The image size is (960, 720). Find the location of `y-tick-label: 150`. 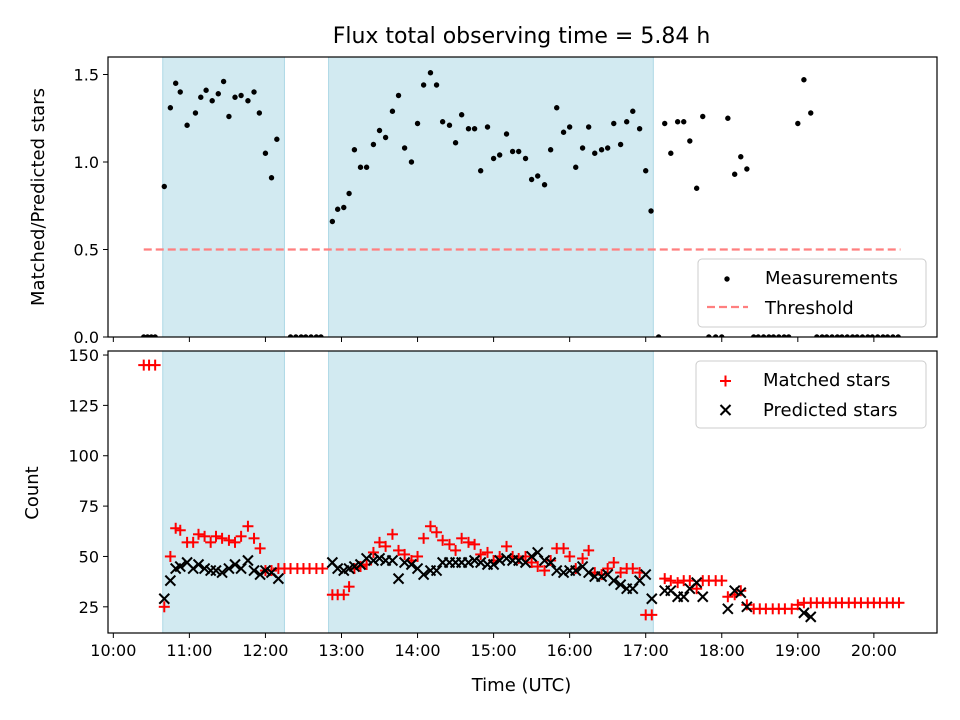

y-tick-label: 150 is located at coordinates (83, 355).